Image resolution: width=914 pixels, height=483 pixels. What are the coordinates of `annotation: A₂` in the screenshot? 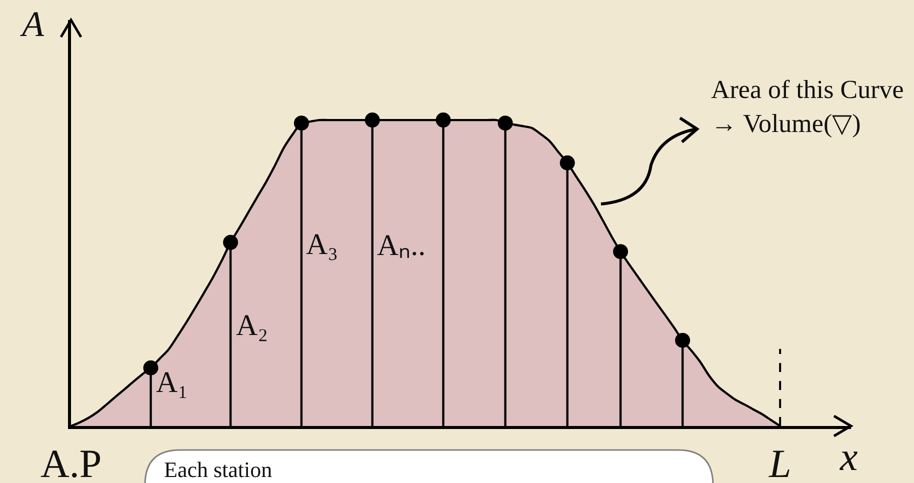 It's located at (252, 325).